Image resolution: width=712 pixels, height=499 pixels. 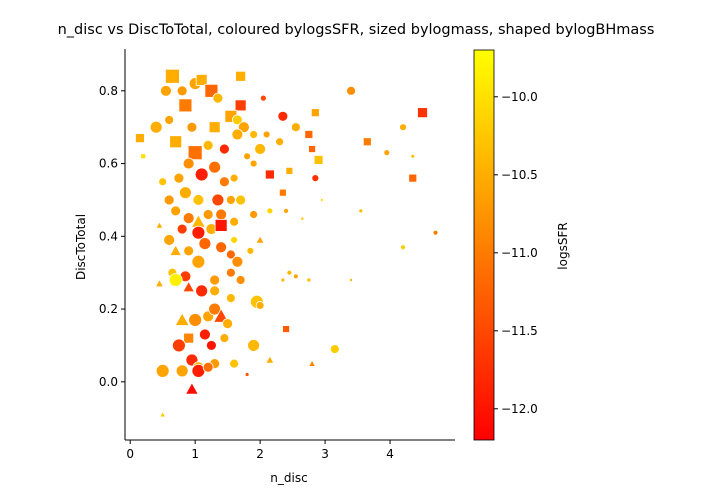 I want to click on colorbar, so click(x=484, y=245).